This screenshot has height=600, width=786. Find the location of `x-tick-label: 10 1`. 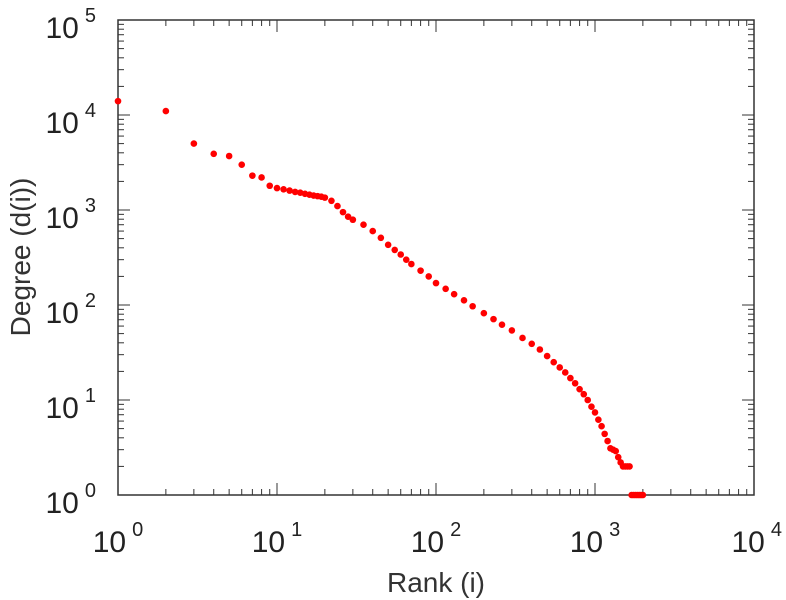

x-tick-label: 10 1 is located at coordinates (277, 539).